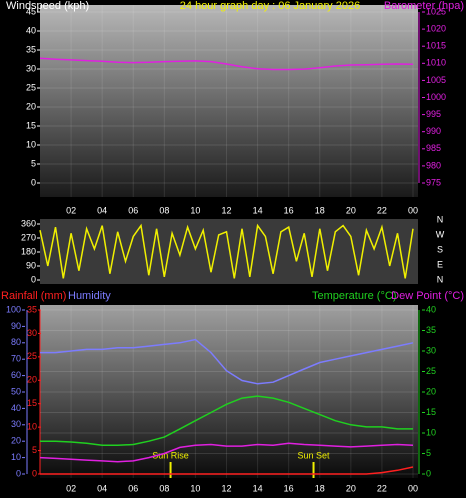 Image resolution: width=466 pixels, height=498 pixels. Describe the element at coordinates (433, 165) in the screenshot. I see `y-tick-label: 980` at that location.